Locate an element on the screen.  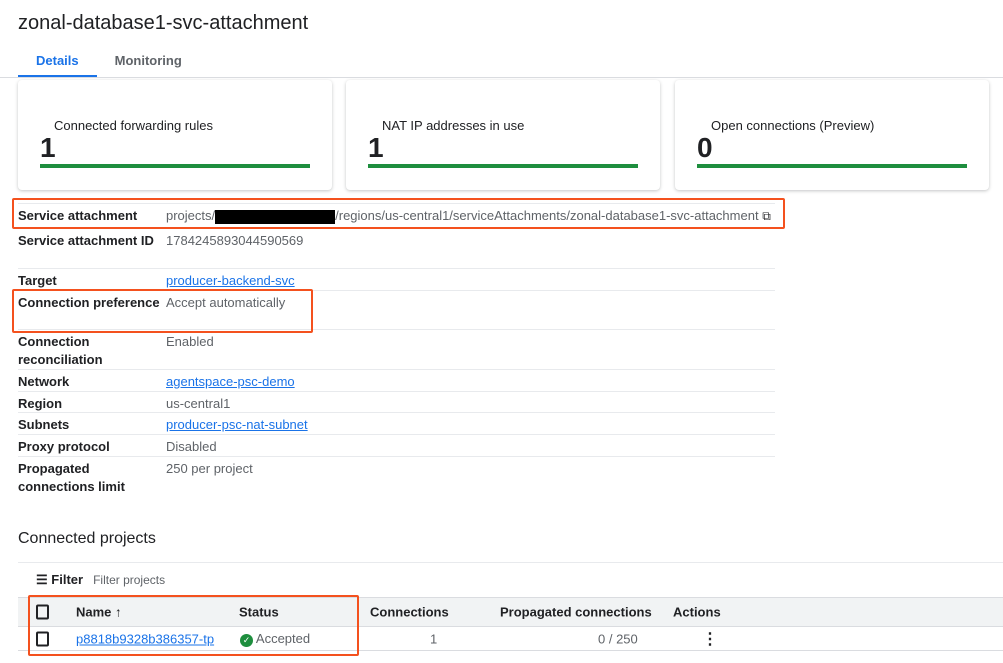
column-name: Name ↑ is located at coordinates (99, 612).